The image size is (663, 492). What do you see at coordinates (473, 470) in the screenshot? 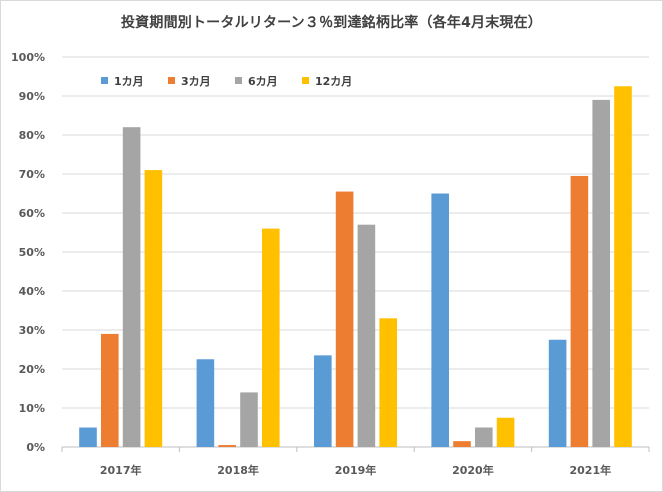
I see `x-tick-label: 2020年` at bounding box center [473, 470].